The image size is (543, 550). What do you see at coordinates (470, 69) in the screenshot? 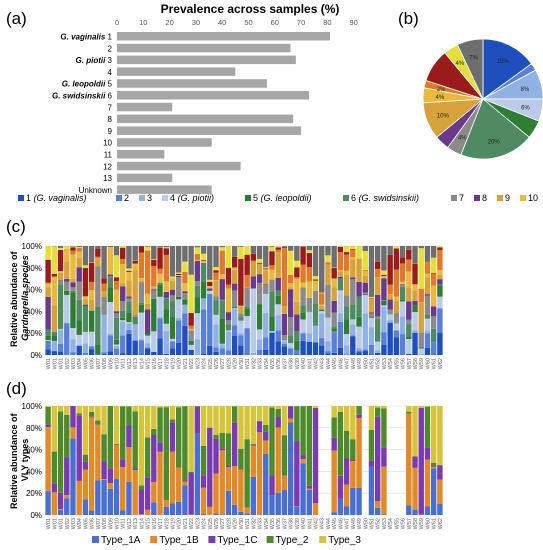
I see `chart-b-slice` at bounding box center [470, 69].